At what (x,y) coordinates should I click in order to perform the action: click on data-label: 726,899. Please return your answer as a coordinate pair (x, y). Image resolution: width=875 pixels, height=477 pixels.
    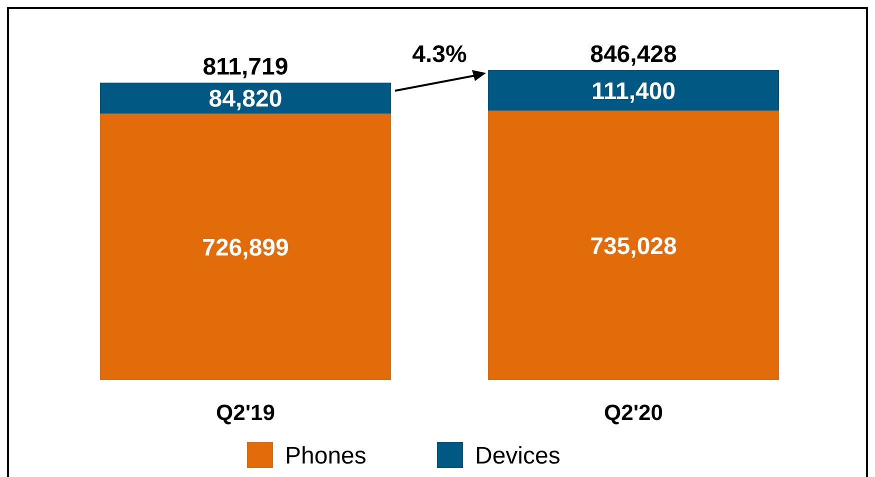
    Looking at the image, I should click on (245, 248).